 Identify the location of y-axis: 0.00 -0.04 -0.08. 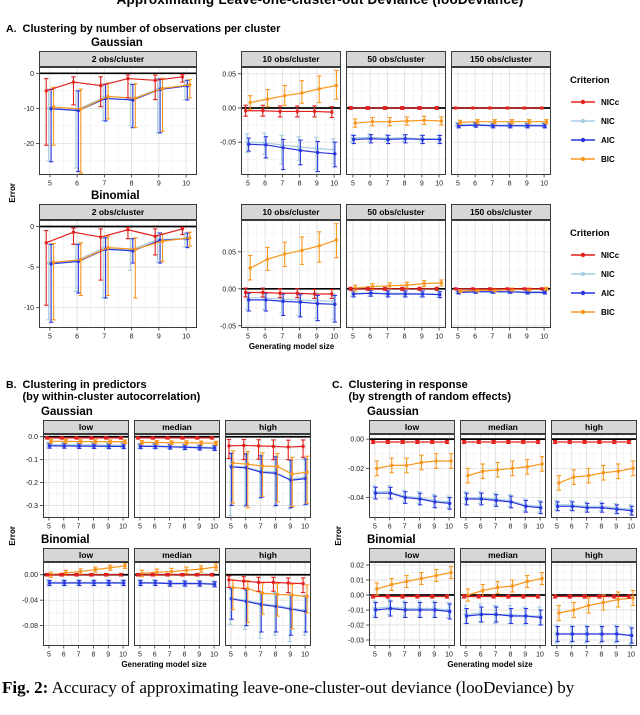
(32, 601).